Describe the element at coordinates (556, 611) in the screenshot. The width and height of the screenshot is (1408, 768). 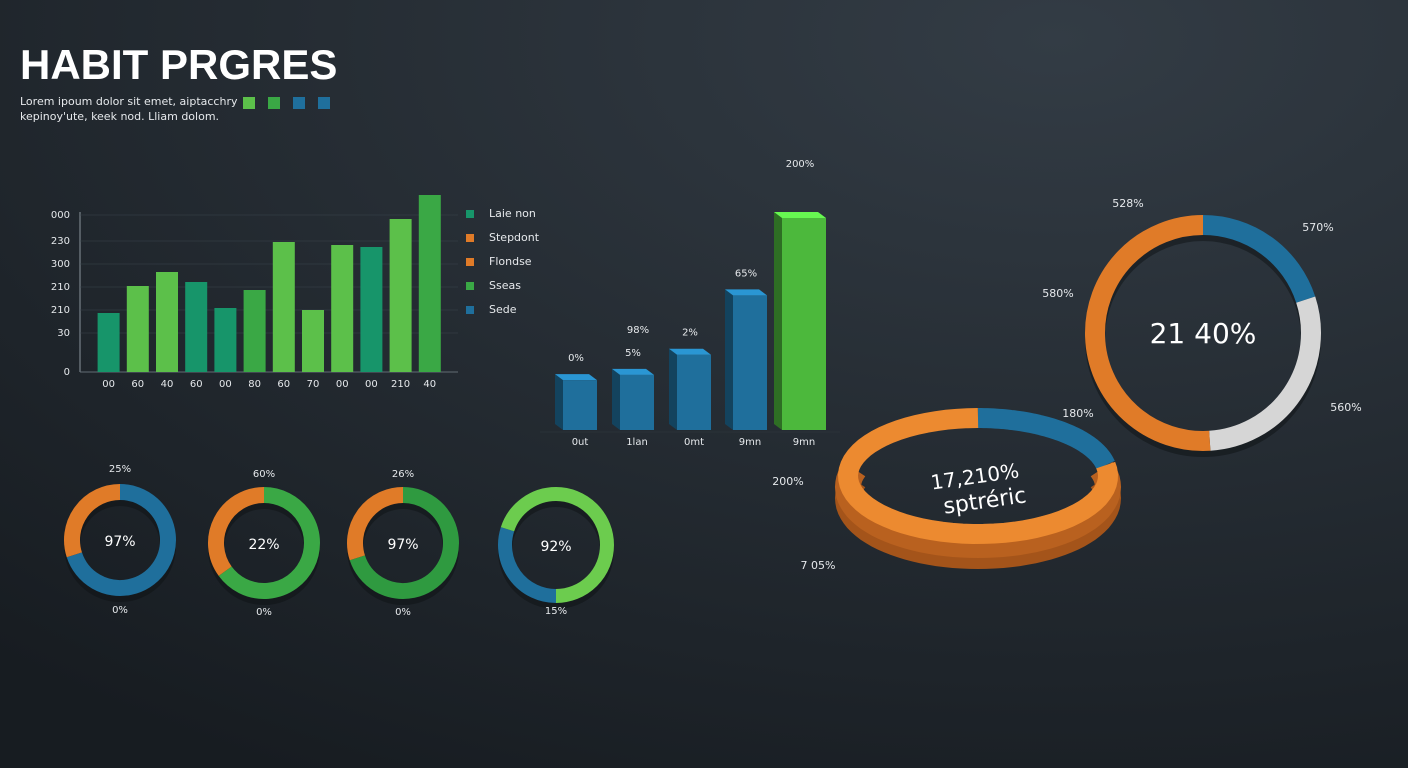
I see `donut-bottom-label: 15%` at that location.